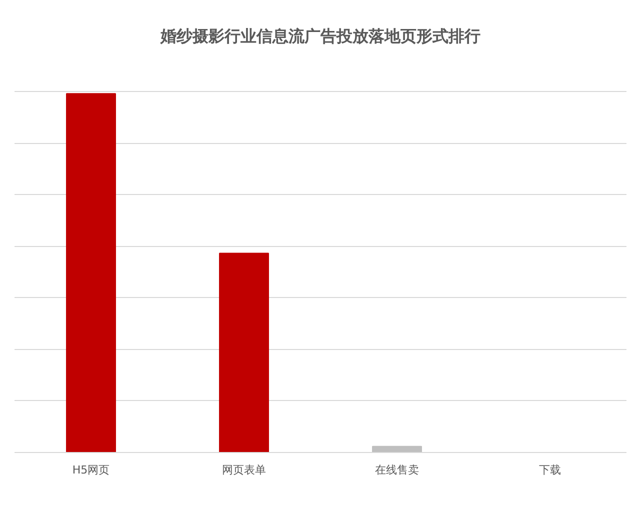 Image resolution: width=640 pixels, height=522 pixels. What do you see at coordinates (550, 470) in the screenshot?
I see `x-tick-label: 下载` at bounding box center [550, 470].